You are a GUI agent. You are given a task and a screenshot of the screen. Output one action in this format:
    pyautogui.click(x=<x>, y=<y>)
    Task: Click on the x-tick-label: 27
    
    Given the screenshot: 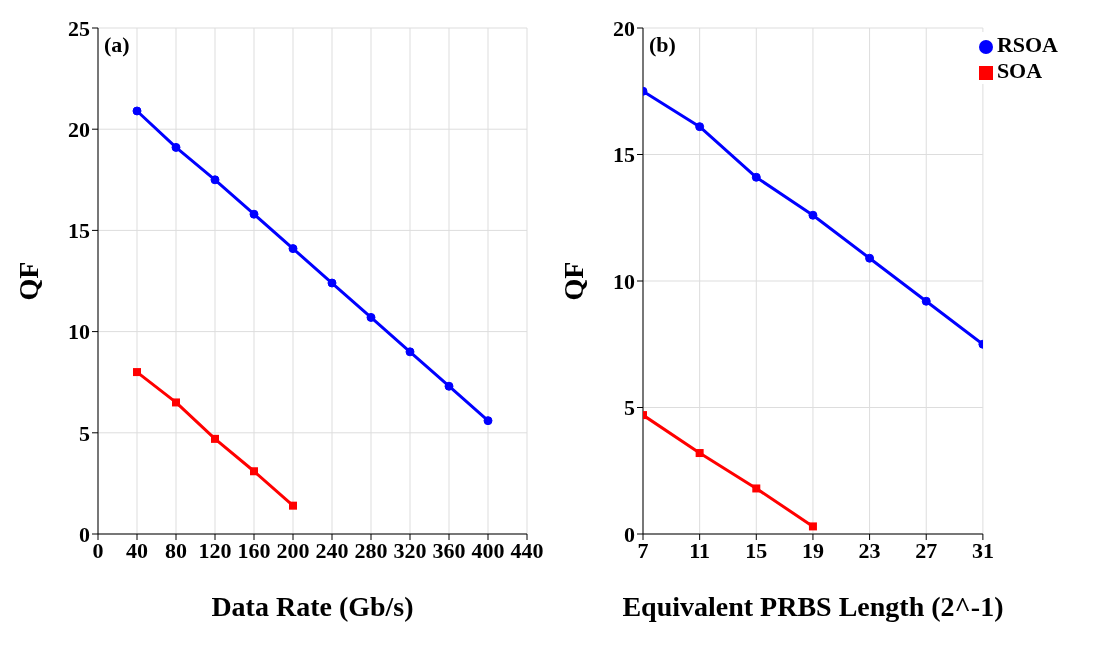 What is the action you would take?
    pyautogui.click(x=926, y=550)
    